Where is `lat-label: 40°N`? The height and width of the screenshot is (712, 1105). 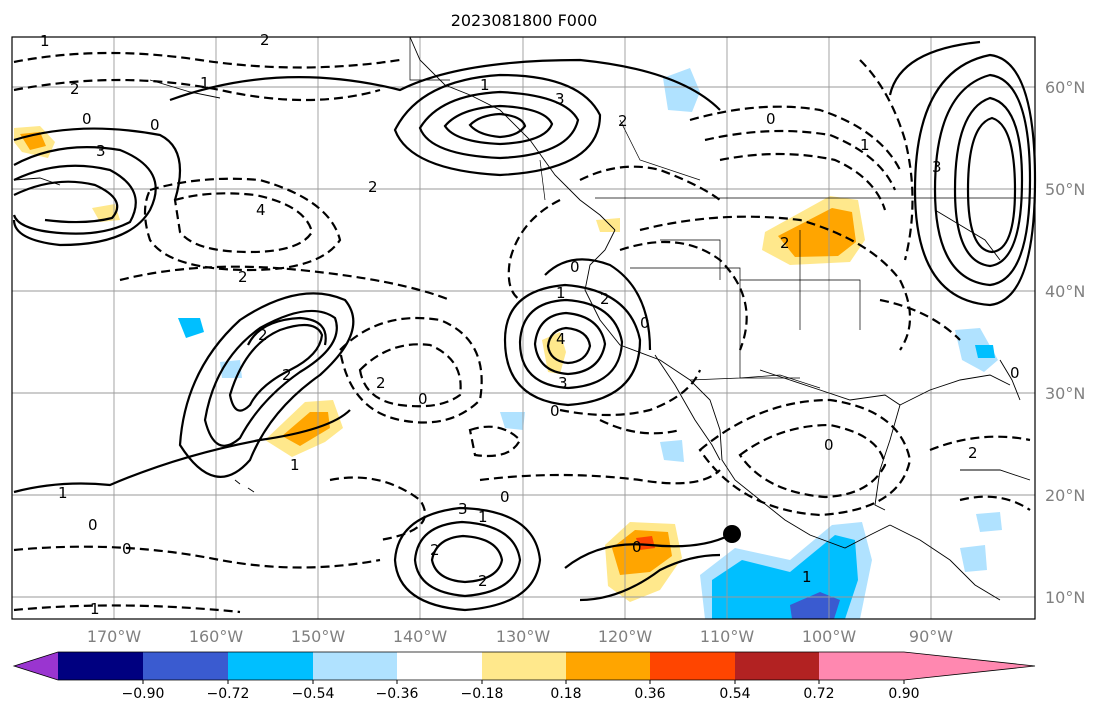 lat-label: 40°N is located at coordinates (1065, 291).